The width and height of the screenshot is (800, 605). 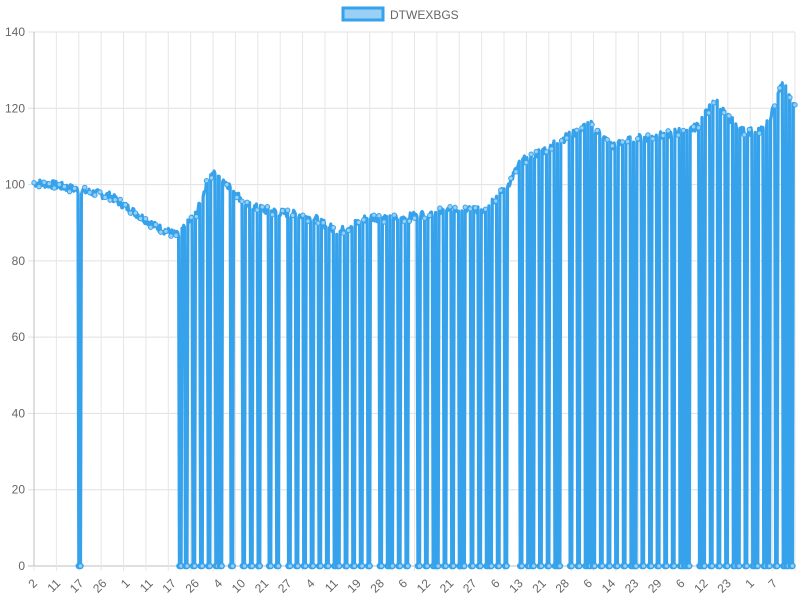 I want to click on legend: DTWEXBGS, so click(x=400, y=14).